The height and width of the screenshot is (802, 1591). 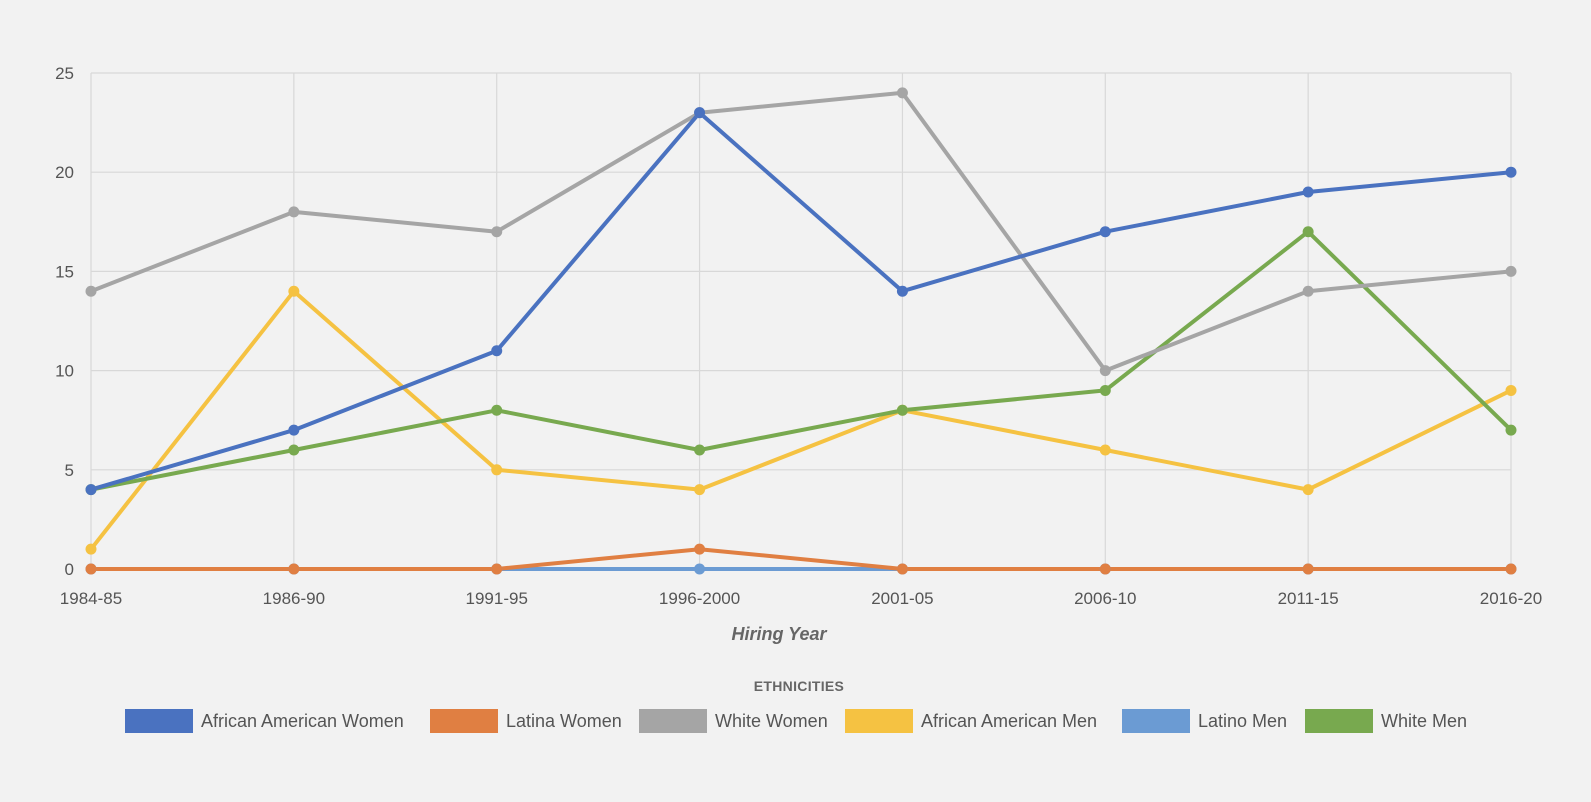 I want to click on legend-label: African American Women, so click(x=302, y=721).